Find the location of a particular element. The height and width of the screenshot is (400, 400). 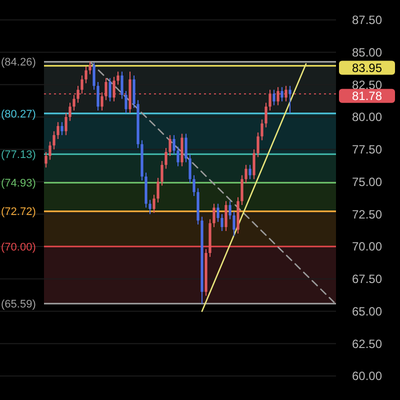

ref-line-label: (72.72) is located at coordinates (18, 212).